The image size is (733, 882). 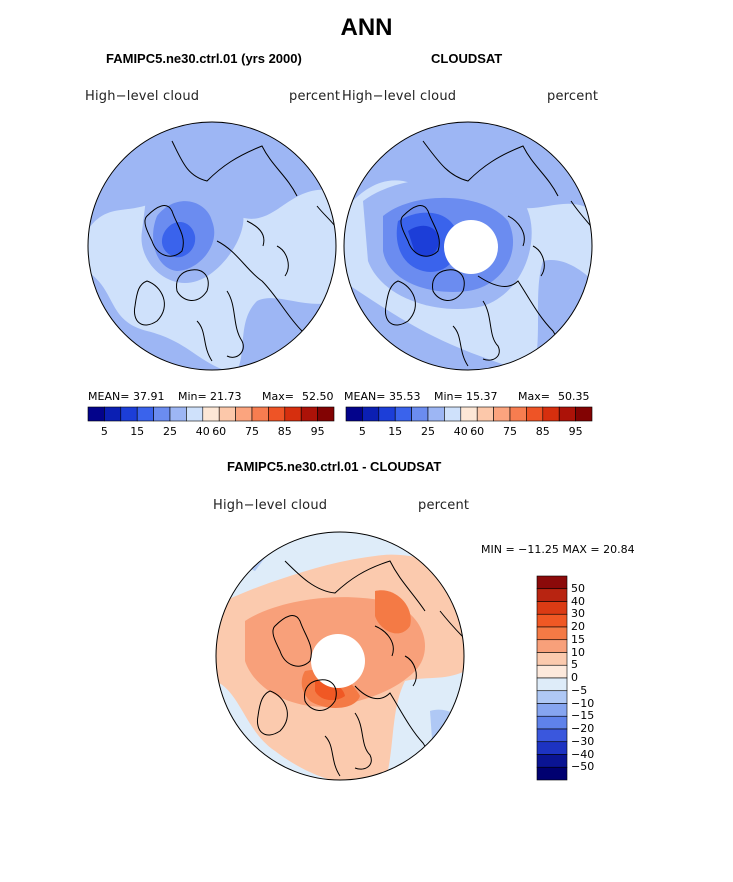 I want to click on obs-colorbar-tick: 5, so click(x=362, y=431).